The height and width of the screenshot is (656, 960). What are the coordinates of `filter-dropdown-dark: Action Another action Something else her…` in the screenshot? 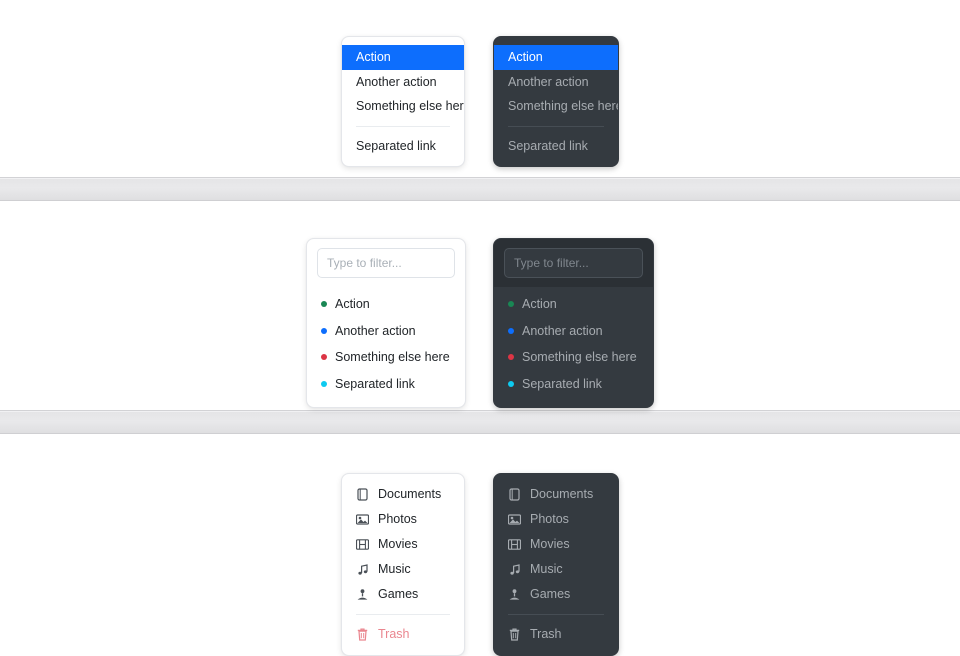 It's located at (573, 323).